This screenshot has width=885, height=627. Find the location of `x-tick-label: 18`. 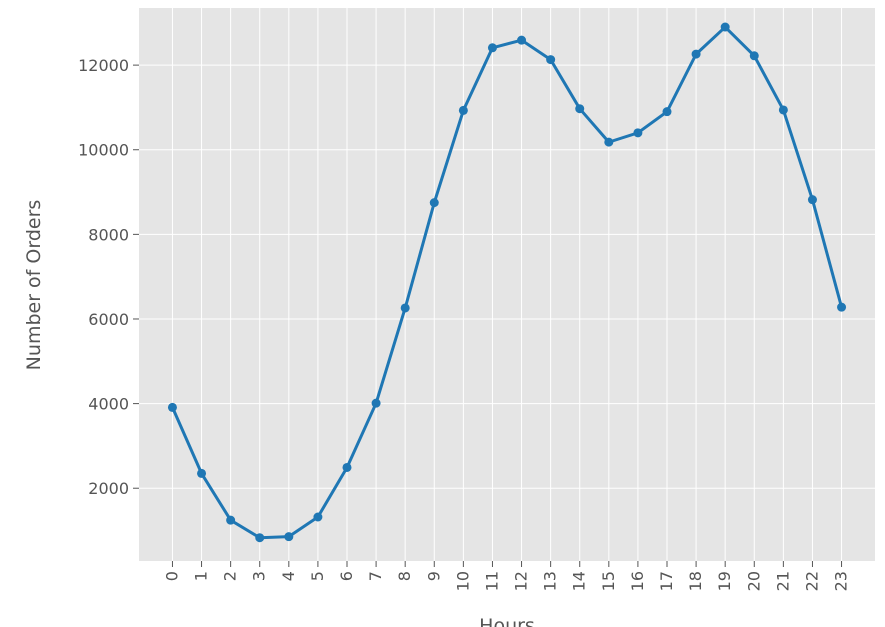

x-tick-label: 18 is located at coordinates (695, 581).